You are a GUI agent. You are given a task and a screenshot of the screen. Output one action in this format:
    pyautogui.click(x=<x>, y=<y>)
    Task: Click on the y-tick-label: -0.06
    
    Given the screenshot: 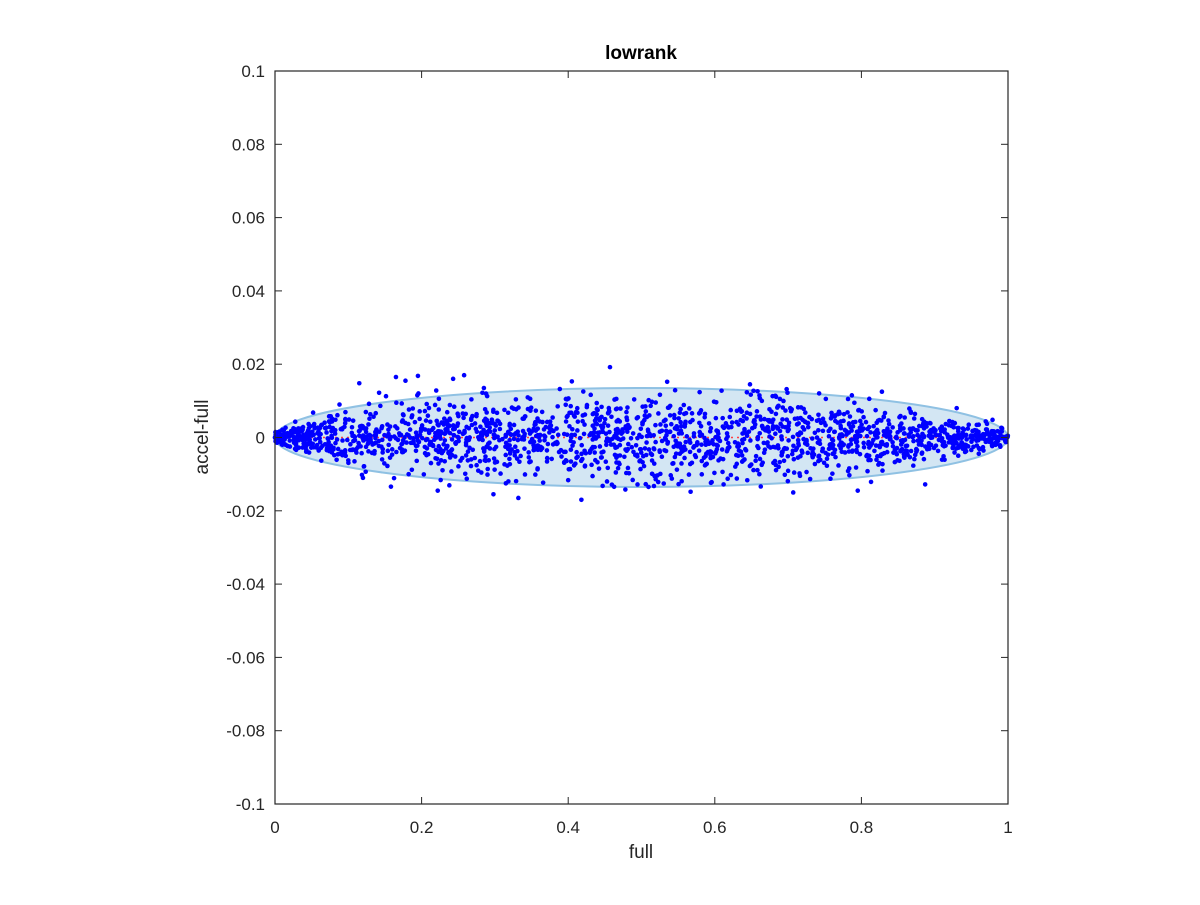 What is the action you would take?
    pyautogui.click(x=245, y=657)
    